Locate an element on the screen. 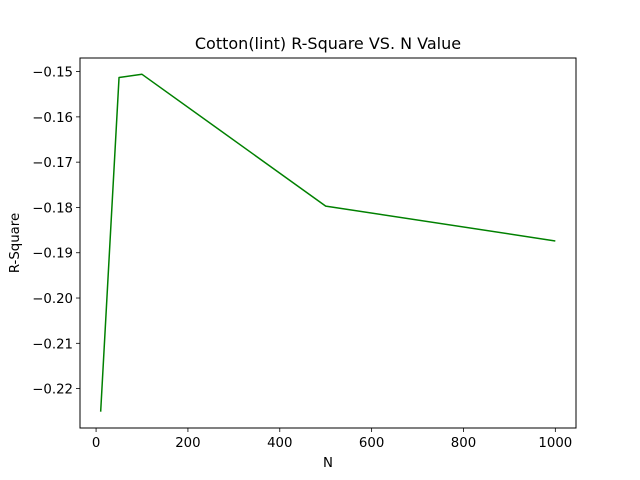  x-tick-label: 600 is located at coordinates (371, 443).